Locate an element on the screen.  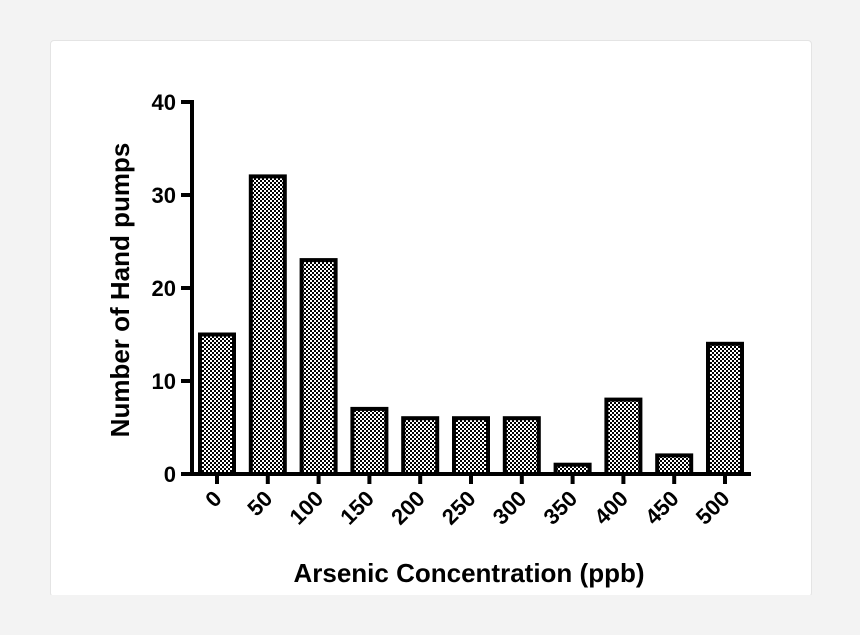
y-tick-label: 20 is located at coordinates (164, 288).